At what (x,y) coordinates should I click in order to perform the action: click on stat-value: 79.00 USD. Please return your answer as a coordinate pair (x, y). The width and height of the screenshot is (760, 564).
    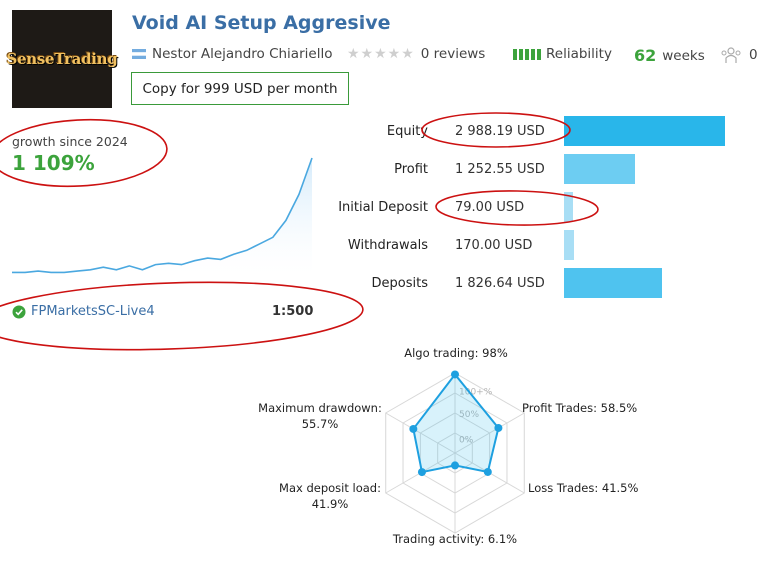
    Looking at the image, I should click on (489, 207).